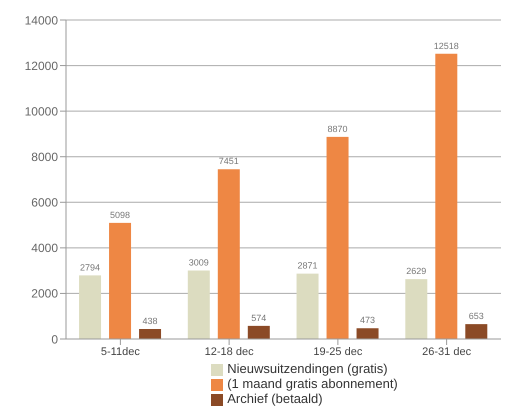  I want to click on x-tick-label: 5-11dec, so click(120, 352).